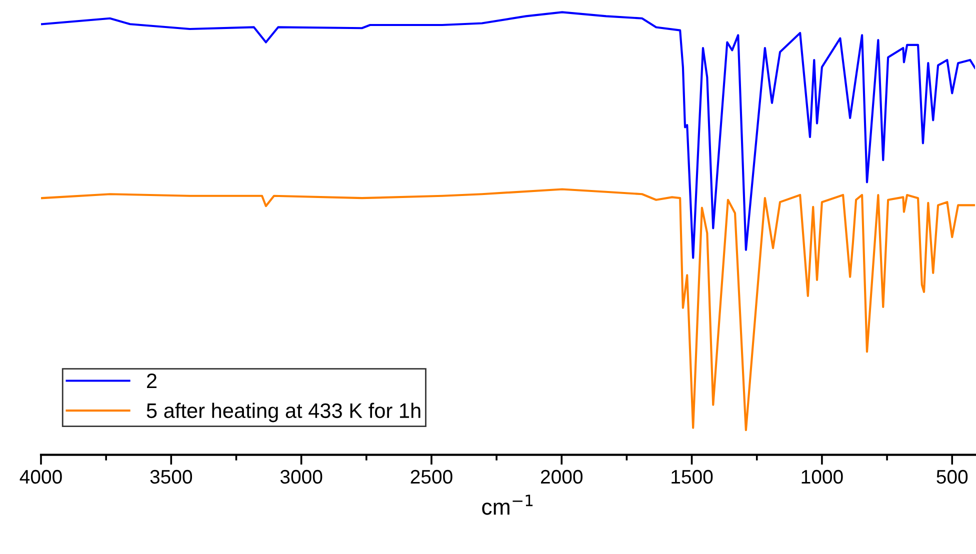 The height and width of the screenshot is (554, 976). I want to click on legend-label: 2, so click(151, 380).